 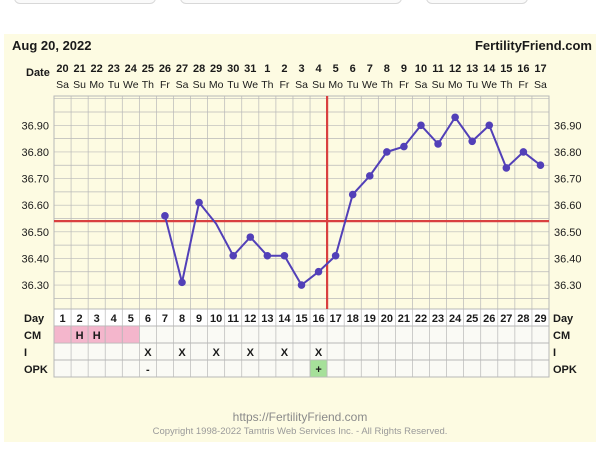 What do you see at coordinates (131, 319) in the screenshot?
I see `day-number: 5` at bounding box center [131, 319].